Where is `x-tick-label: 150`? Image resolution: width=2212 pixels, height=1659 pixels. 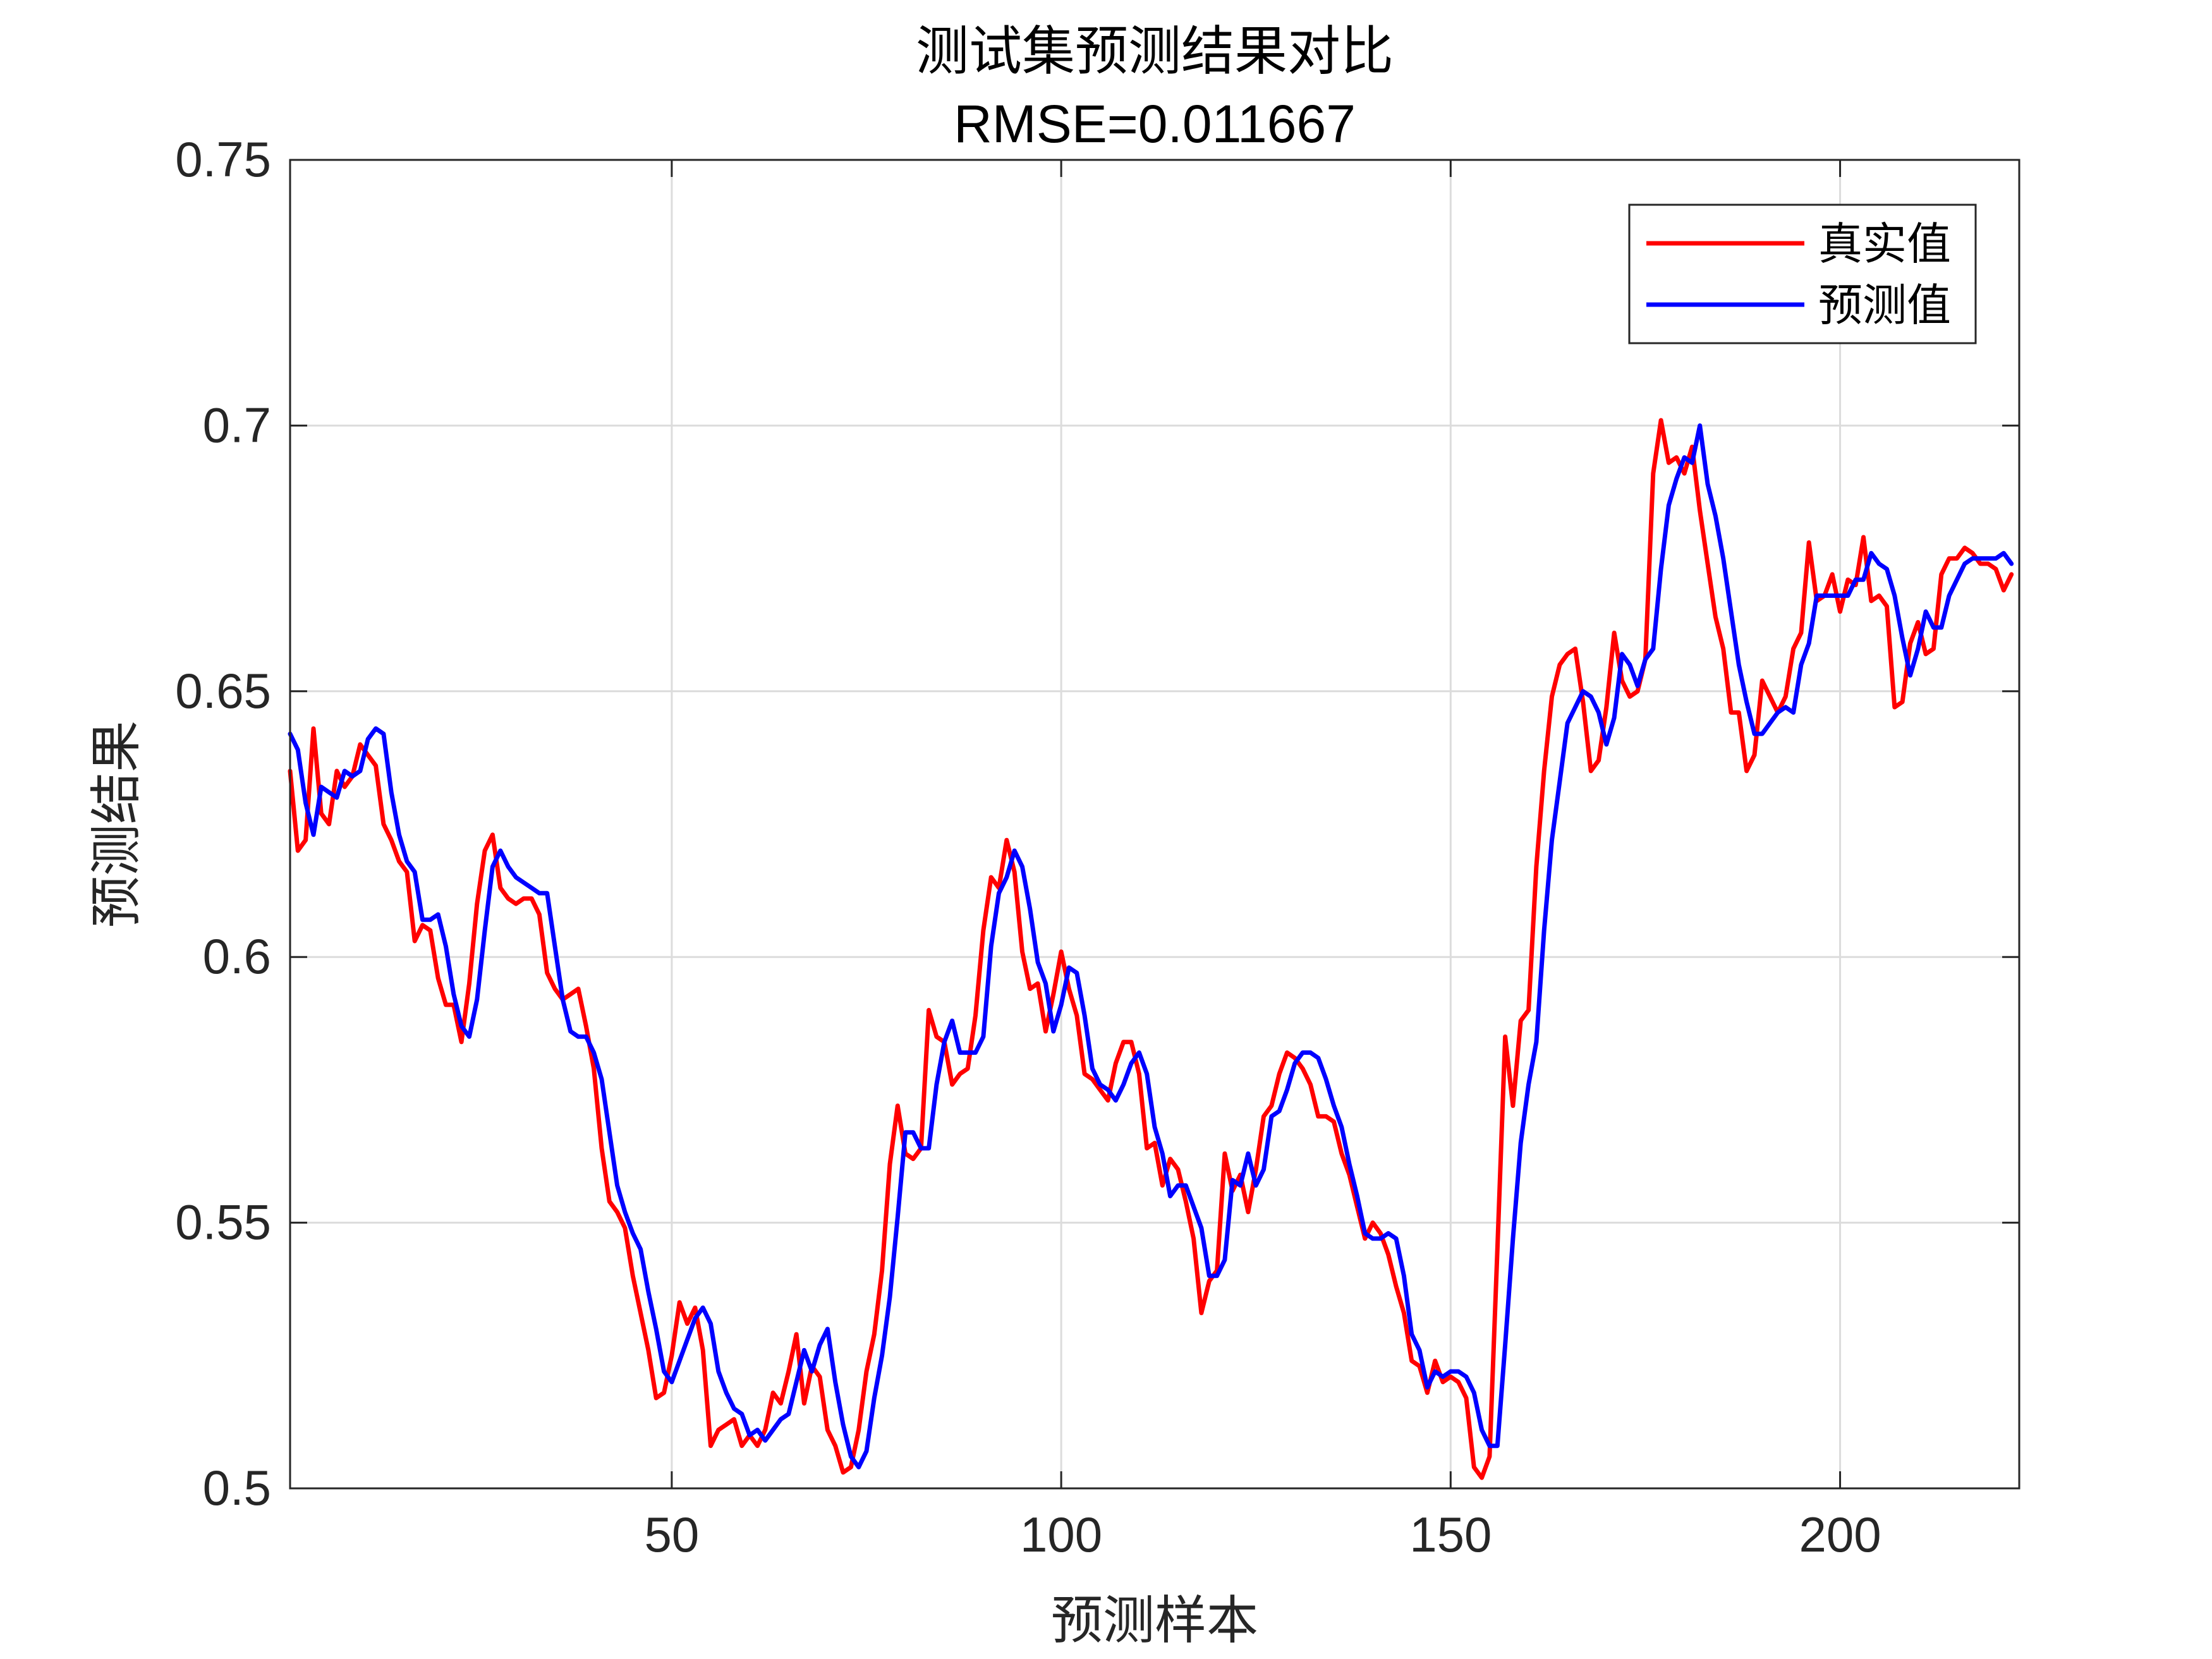 x-tick-label: 150 is located at coordinates (1450, 1534).